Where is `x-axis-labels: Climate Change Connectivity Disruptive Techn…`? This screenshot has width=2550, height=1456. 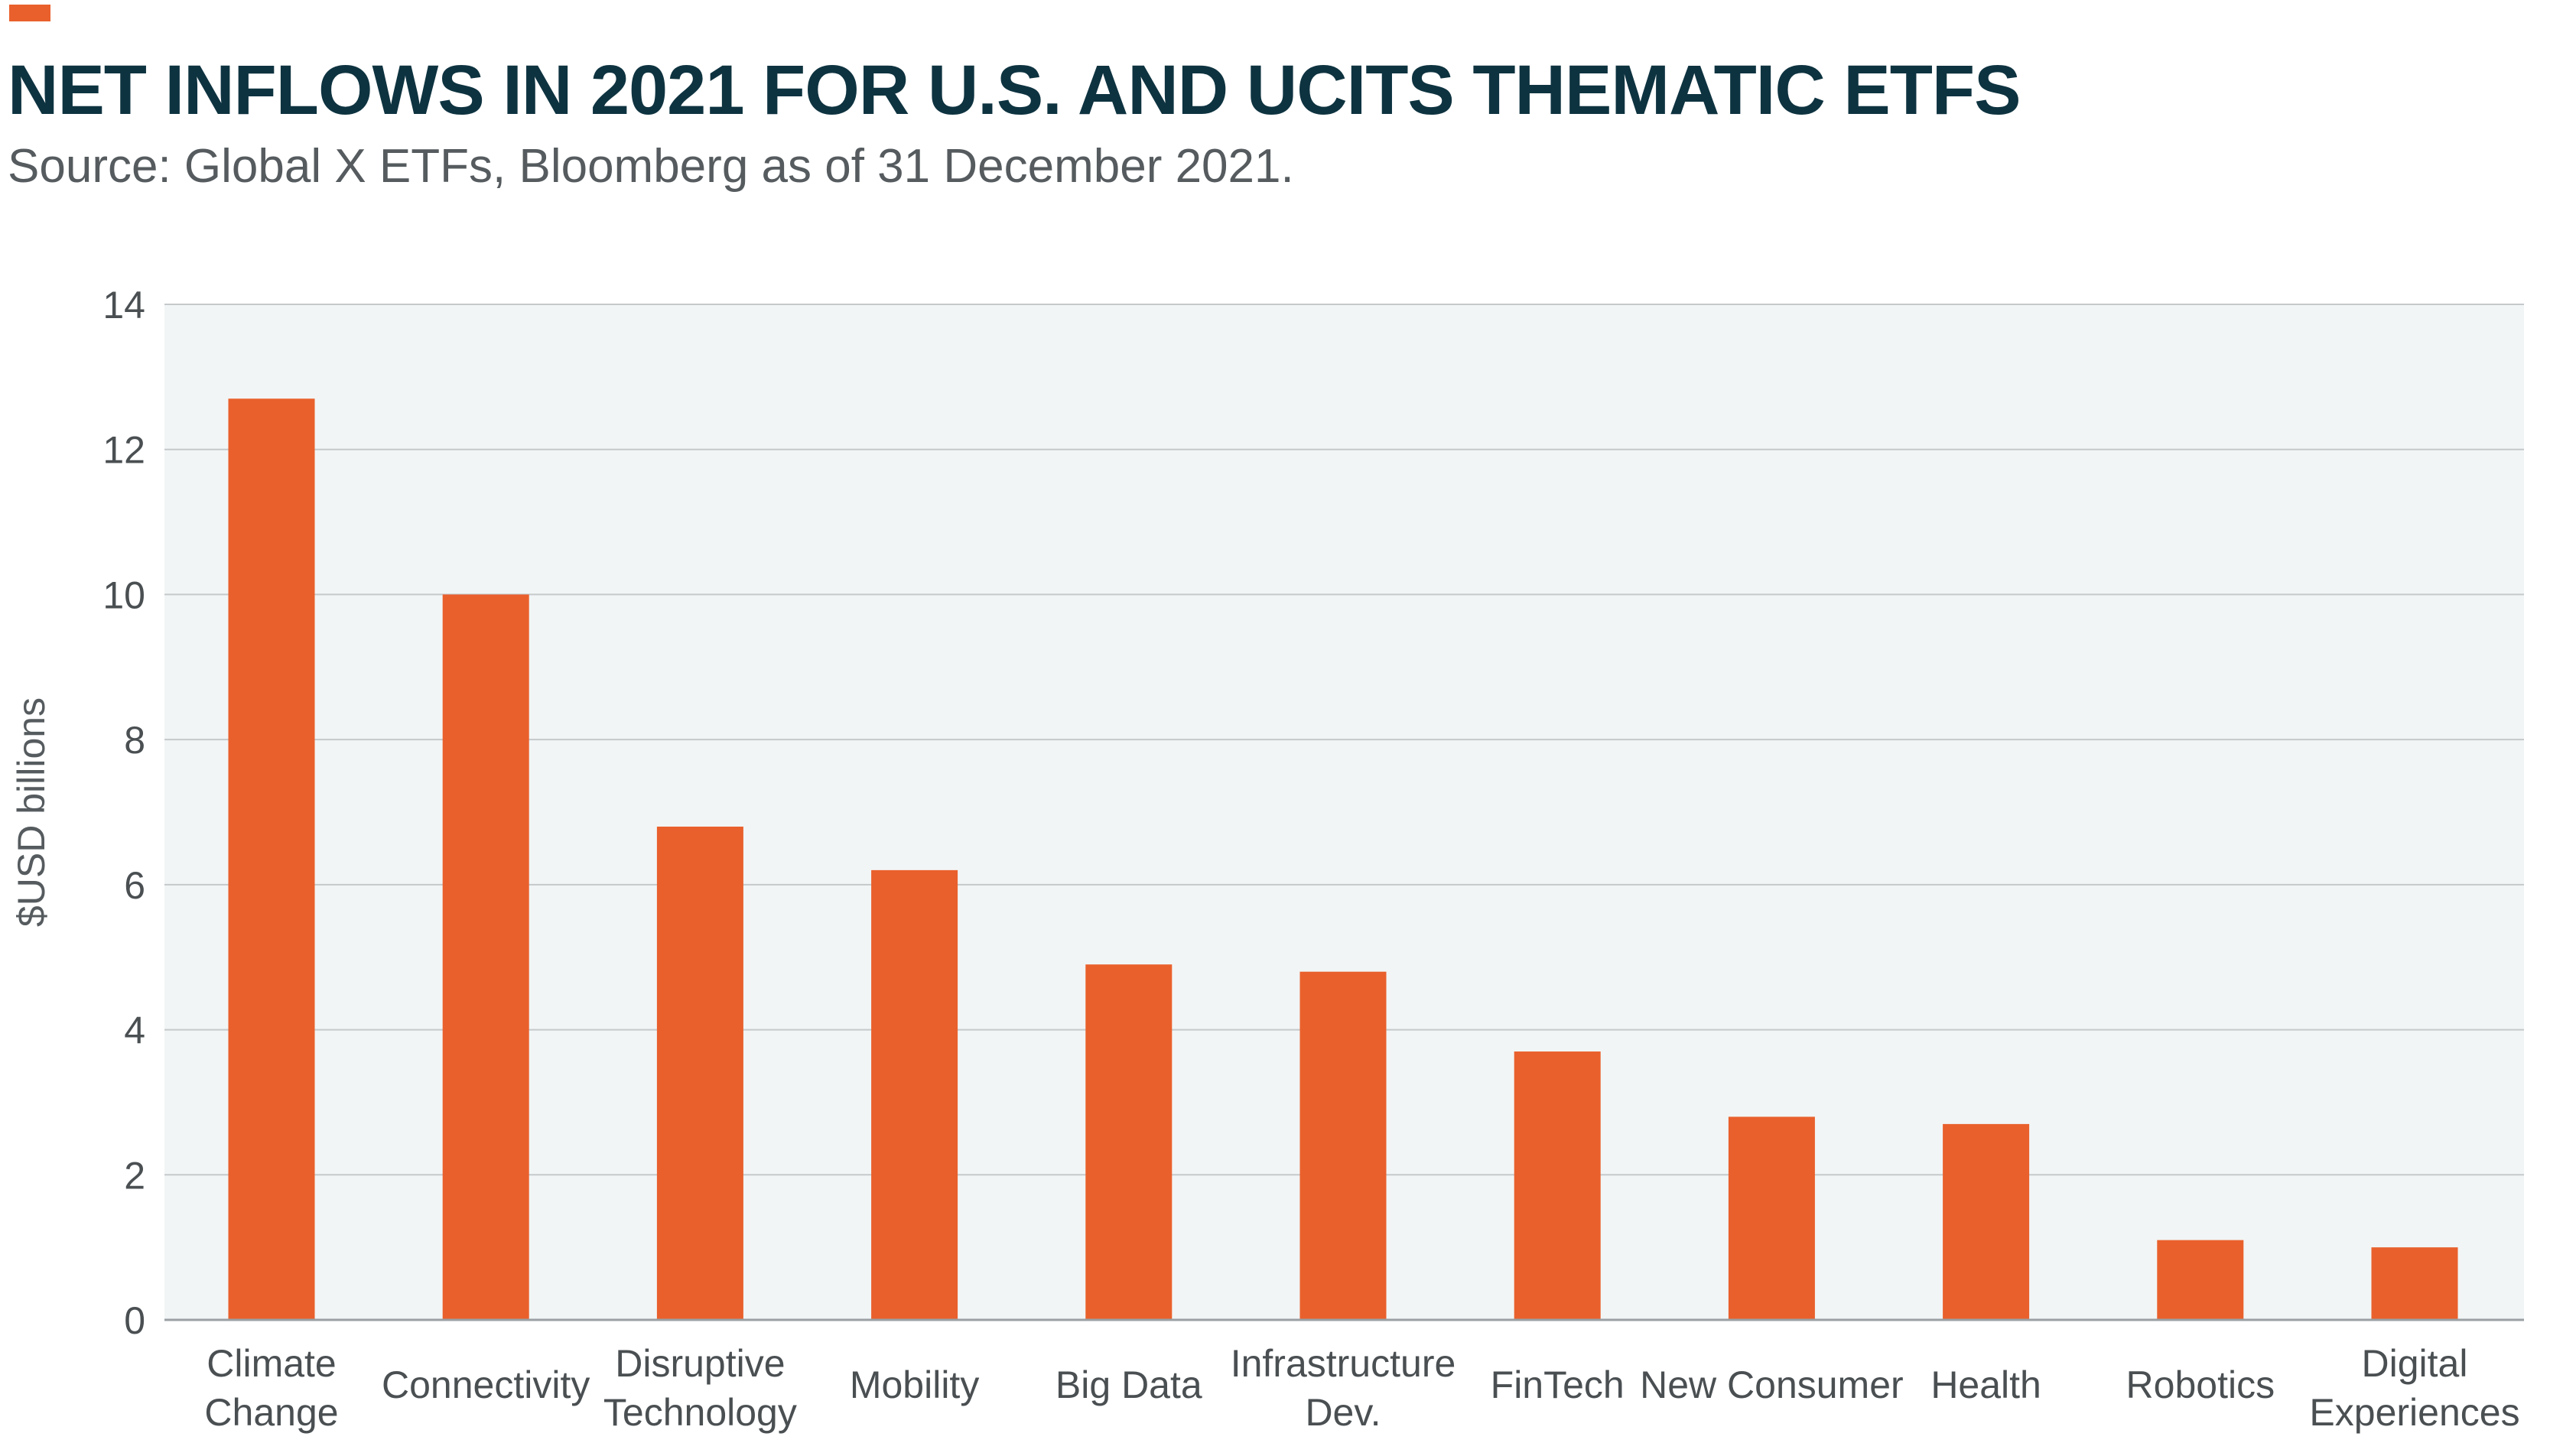 x-axis-labels: Climate Change Connectivity Disruptive Techn… is located at coordinates (1361, 1388).